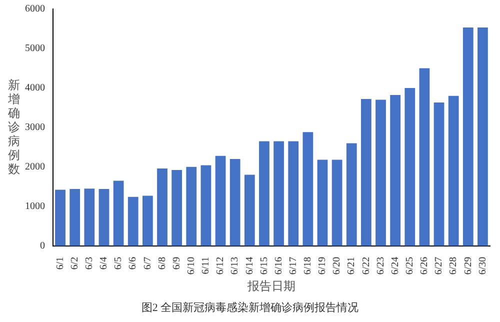  What do you see at coordinates (35, 48) in the screenshot?
I see `y-tick-label: 5000` at bounding box center [35, 48].